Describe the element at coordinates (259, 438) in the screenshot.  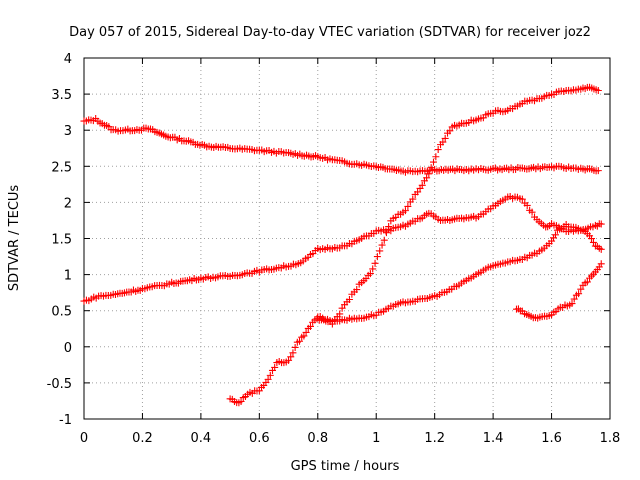
I see `x-tick-label: 0.6` at that location.